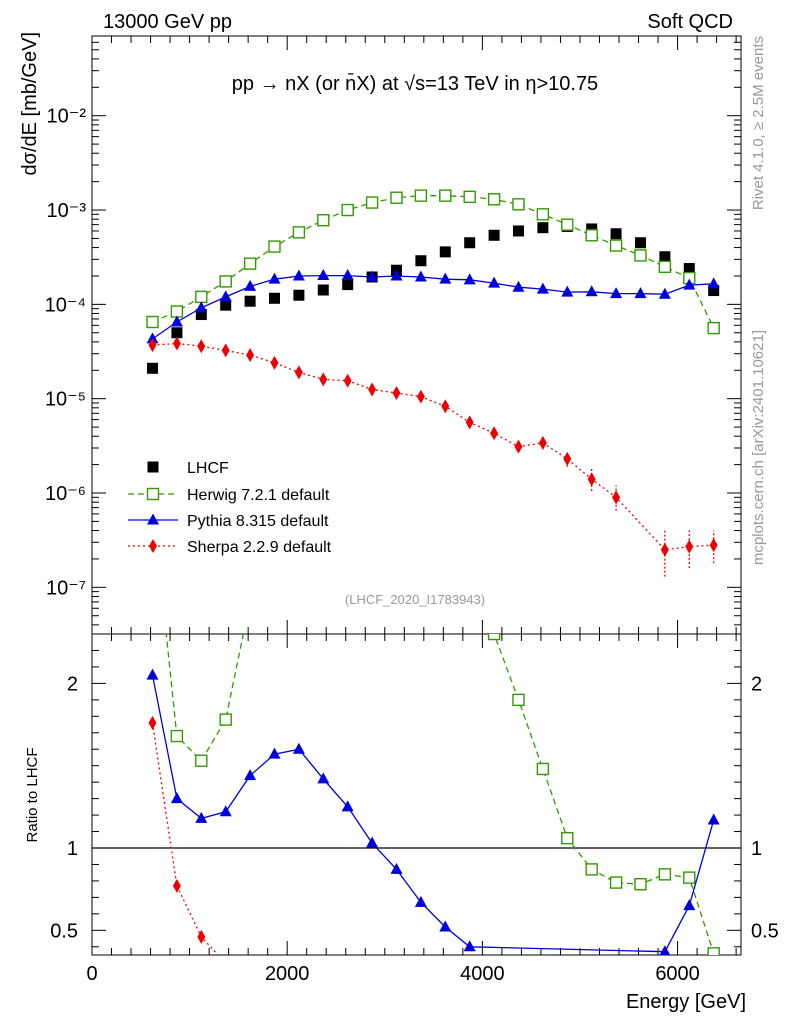 Image resolution: width=786 pixels, height=1029 pixels. What do you see at coordinates (65, 494) in the screenshot?
I see `y-tick-label: 10⁻⁶` at bounding box center [65, 494].